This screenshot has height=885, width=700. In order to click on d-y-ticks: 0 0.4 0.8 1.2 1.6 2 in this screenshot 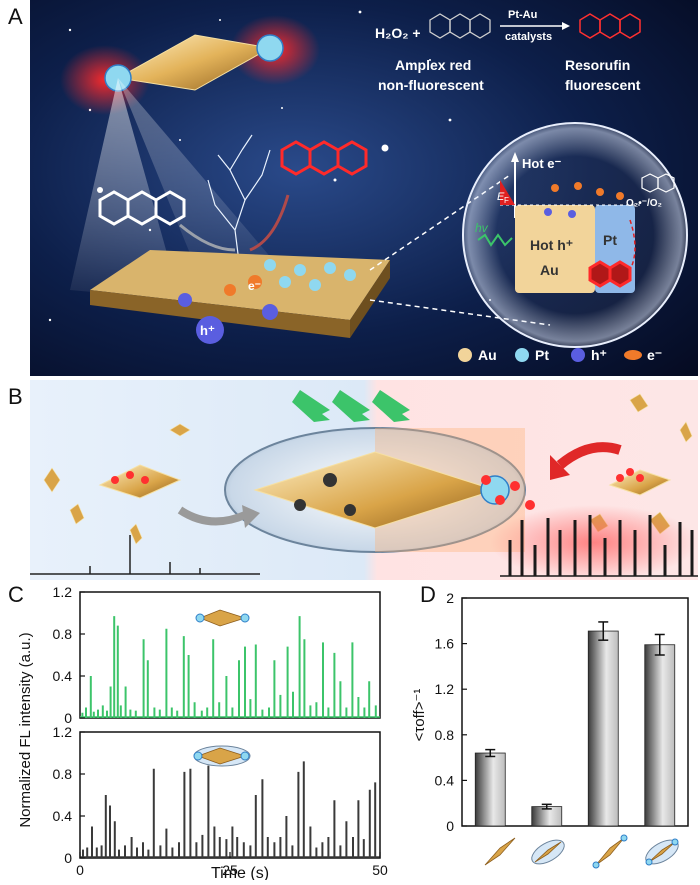, I will do `click(451, 712)`.